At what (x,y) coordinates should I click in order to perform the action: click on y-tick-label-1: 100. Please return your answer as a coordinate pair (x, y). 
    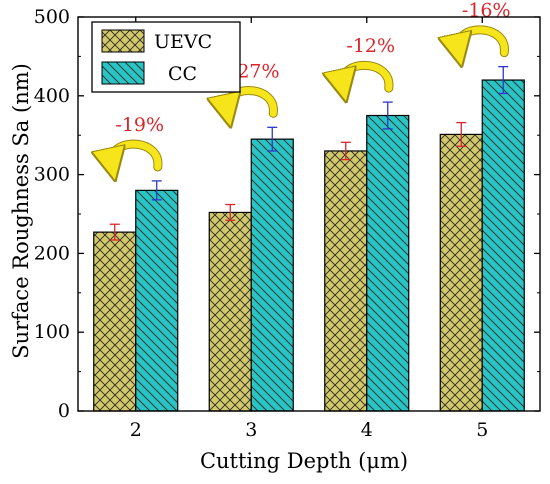
    Looking at the image, I should click on (52, 332).